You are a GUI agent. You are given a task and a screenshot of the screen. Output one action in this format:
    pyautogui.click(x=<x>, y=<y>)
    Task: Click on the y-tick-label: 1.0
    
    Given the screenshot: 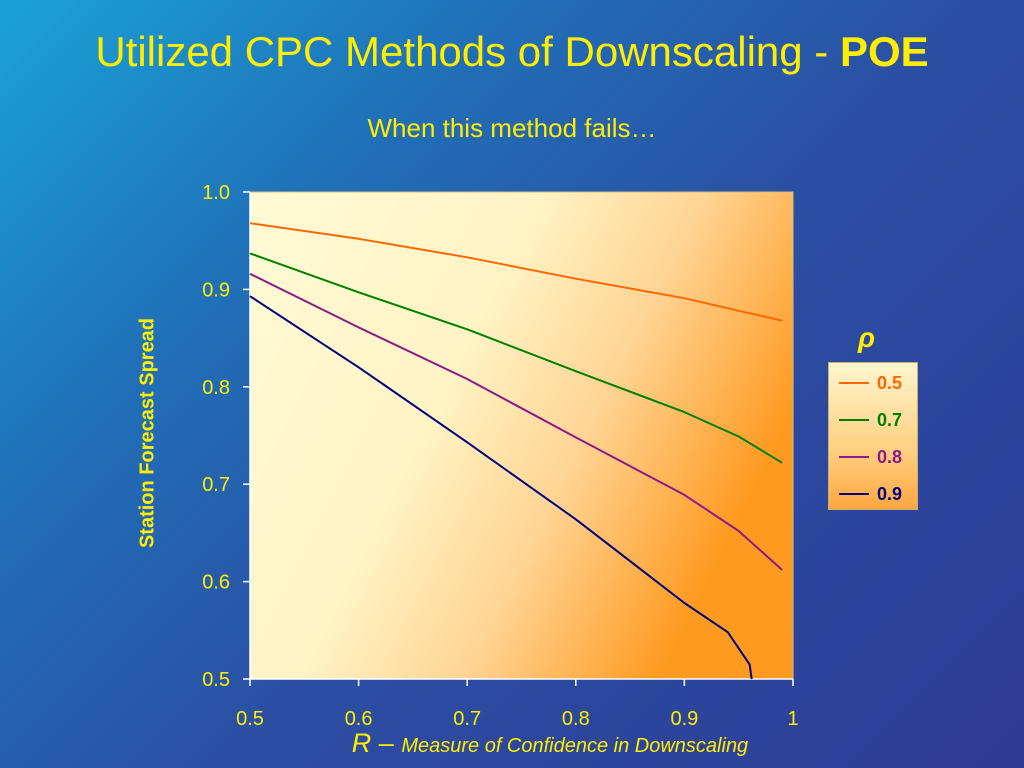 What is the action you would take?
    pyautogui.click(x=216, y=193)
    